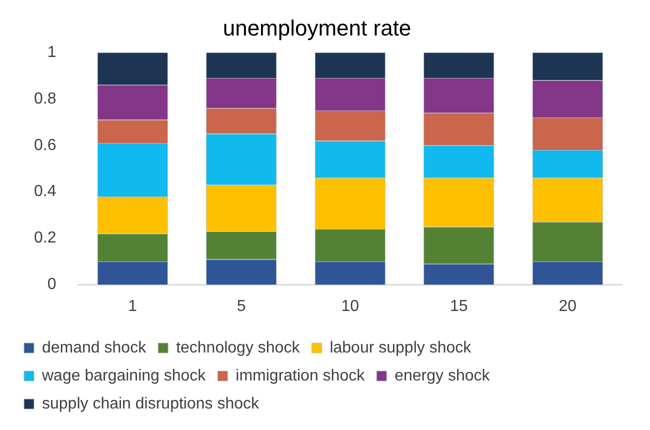 Image resolution: width=650 pixels, height=430 pixels. Describe the element at coordinates (567, 306) in the screenshot. I see `x-tick-label: 20` at that location.